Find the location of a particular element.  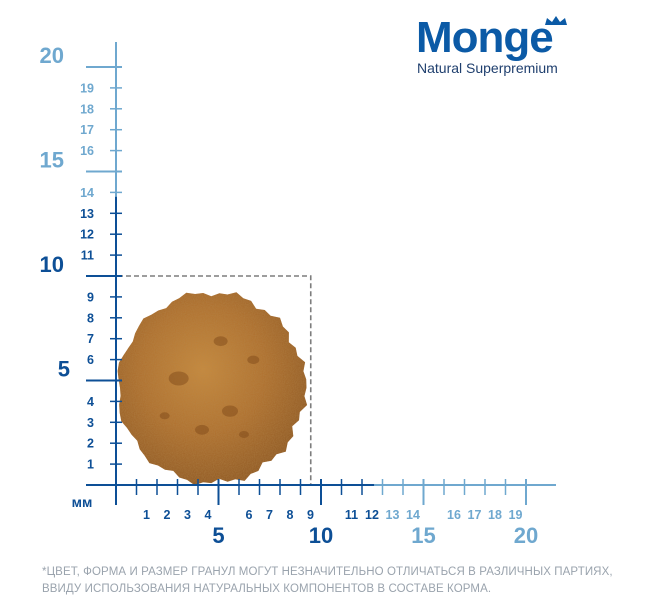

x-tick-label: 18 is located at coordinates (495, 515).